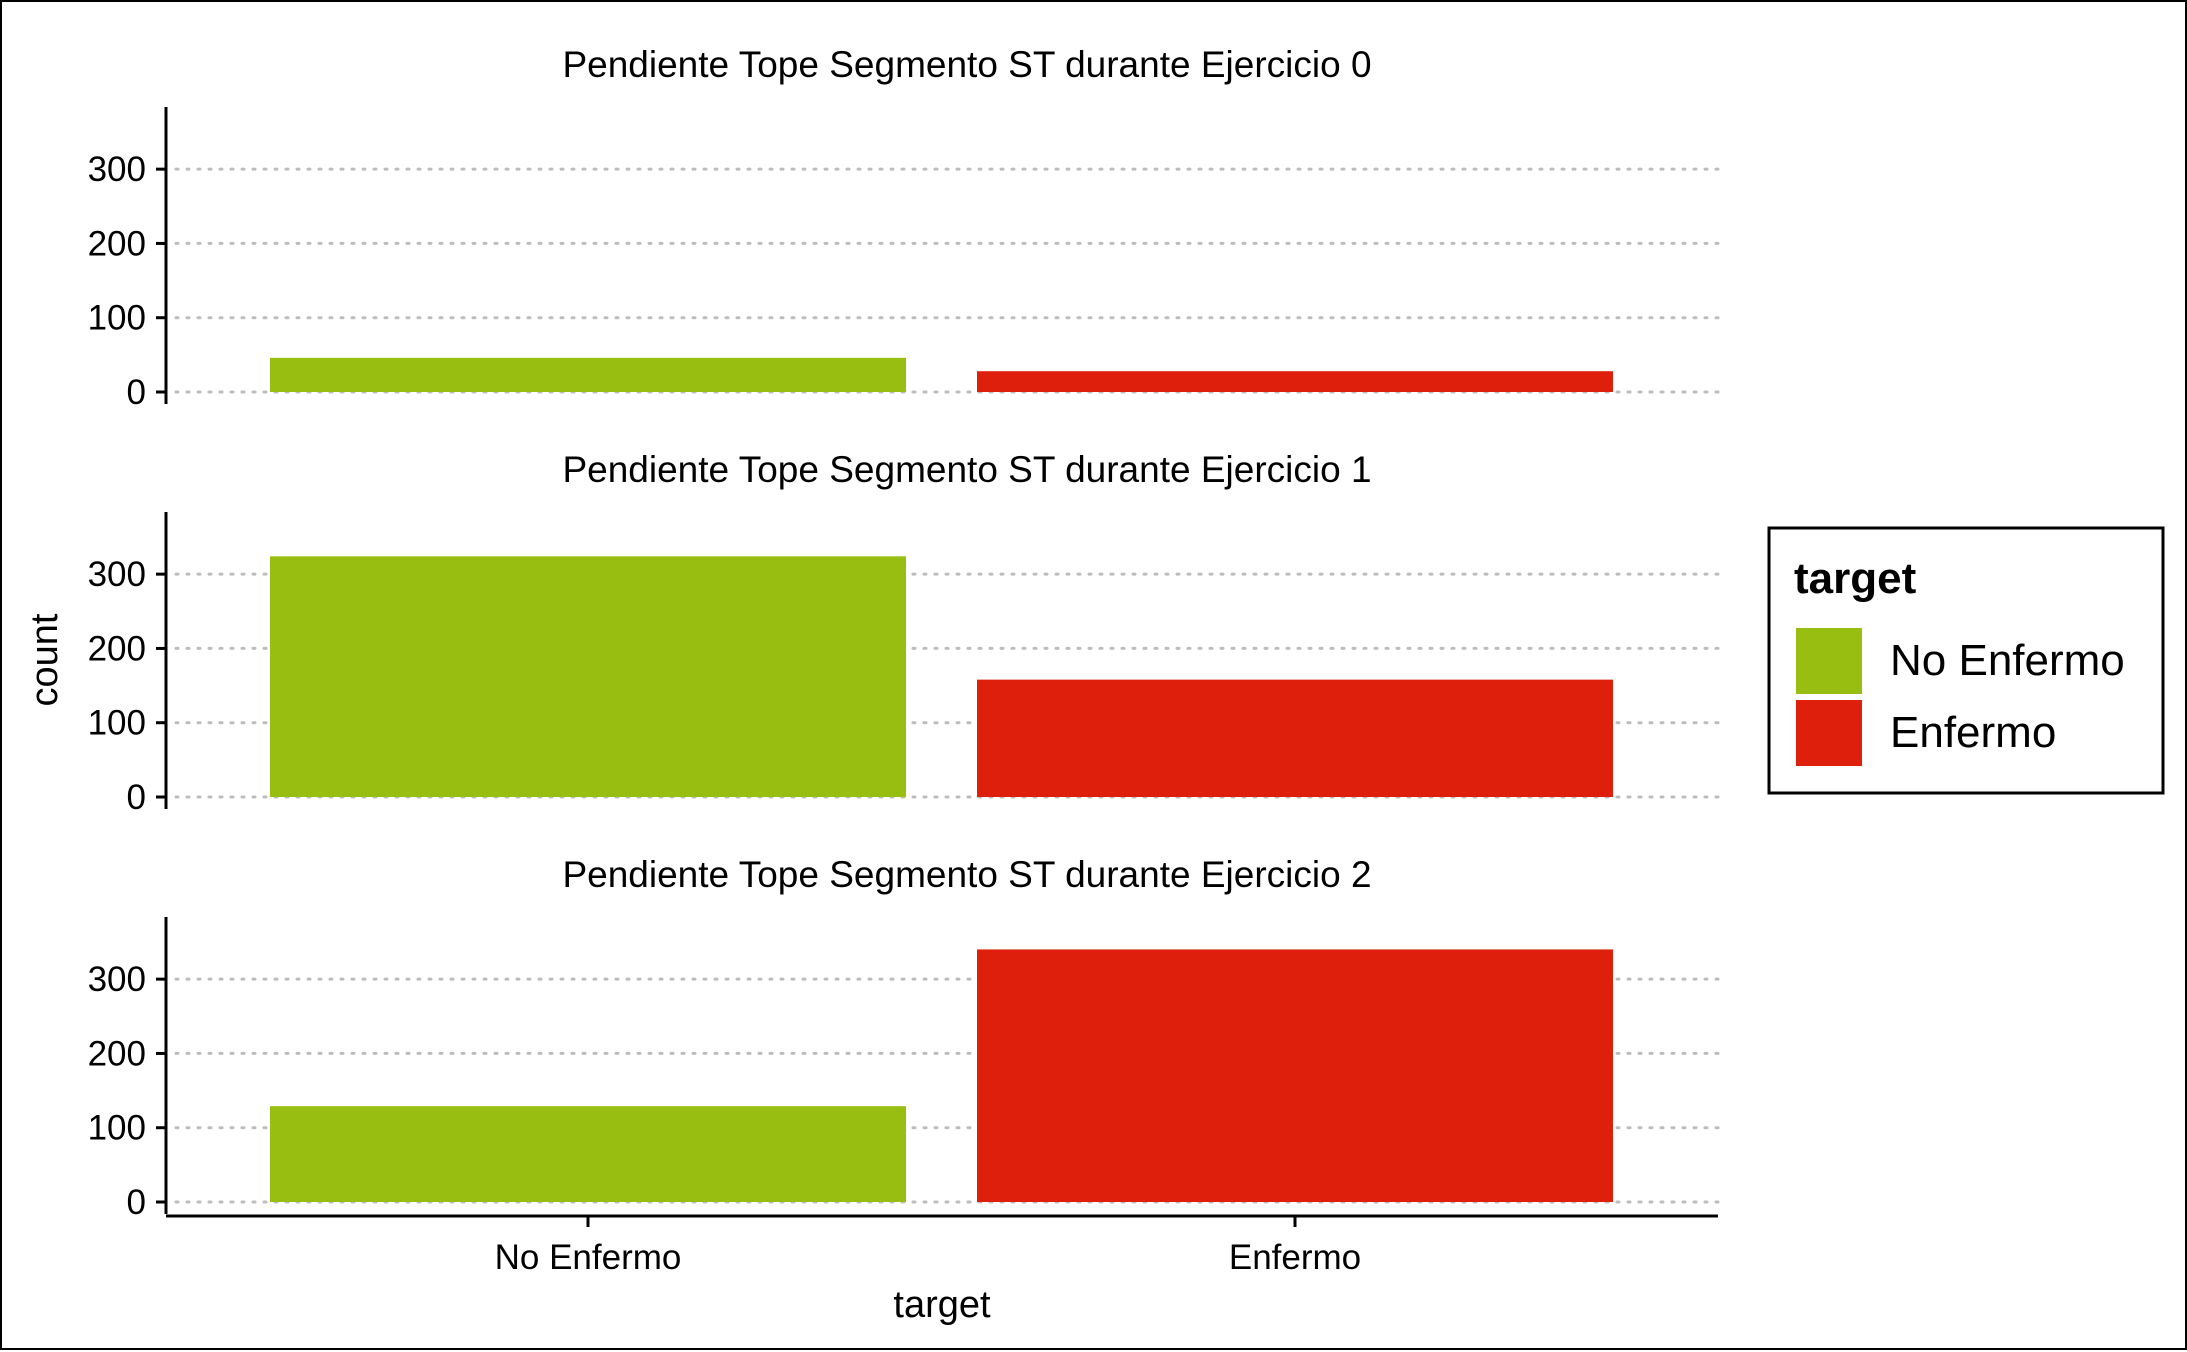 The width and height of the screenshot is (2187, 1352). What do you see at coordinates (1829, 661) in the screenshot?
I see `legend-key-no-enfermo` at bounding box center [1829, 661].